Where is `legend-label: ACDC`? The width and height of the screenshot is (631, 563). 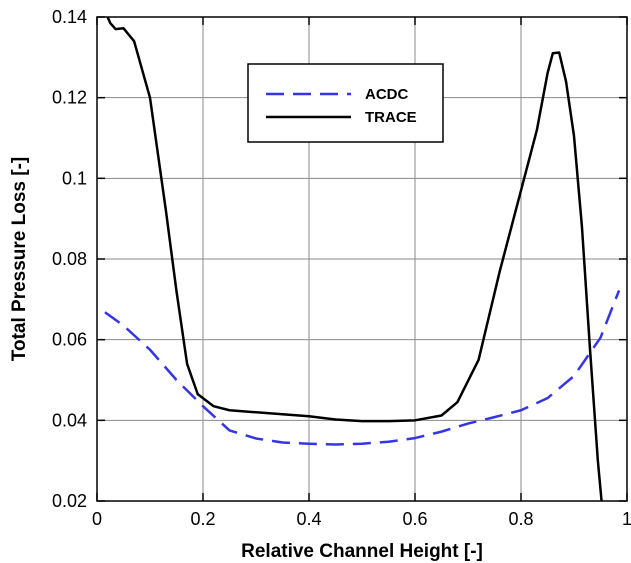 legend-label: ACDC is located at coordinates (386, 94).